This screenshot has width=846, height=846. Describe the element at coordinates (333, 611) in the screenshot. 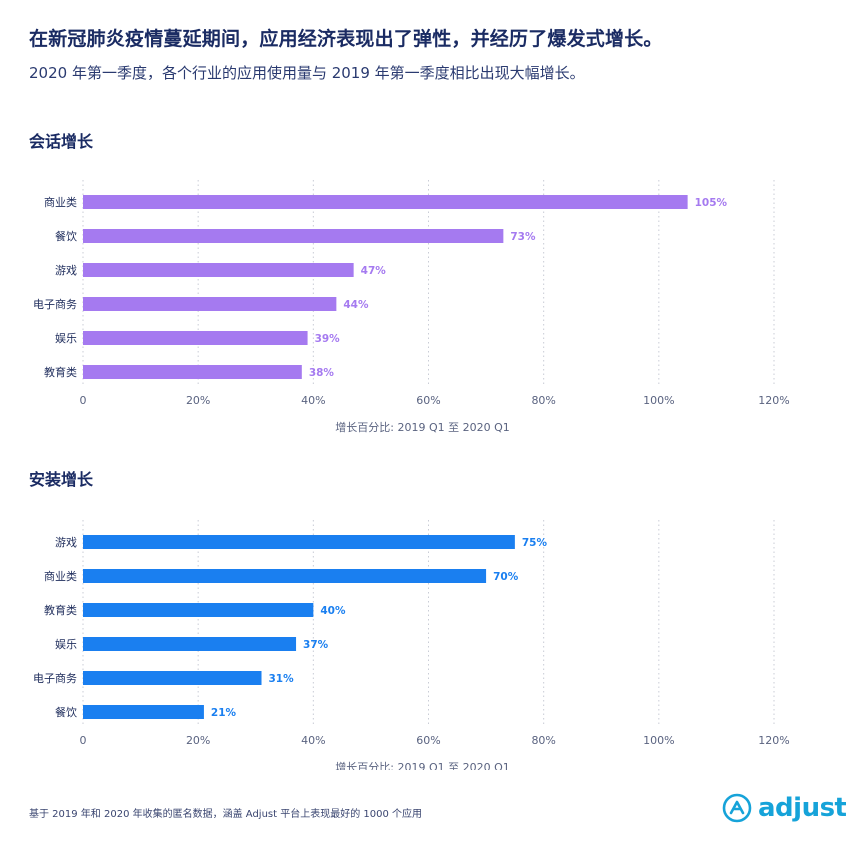

I see `value-label: 40%` at that location.